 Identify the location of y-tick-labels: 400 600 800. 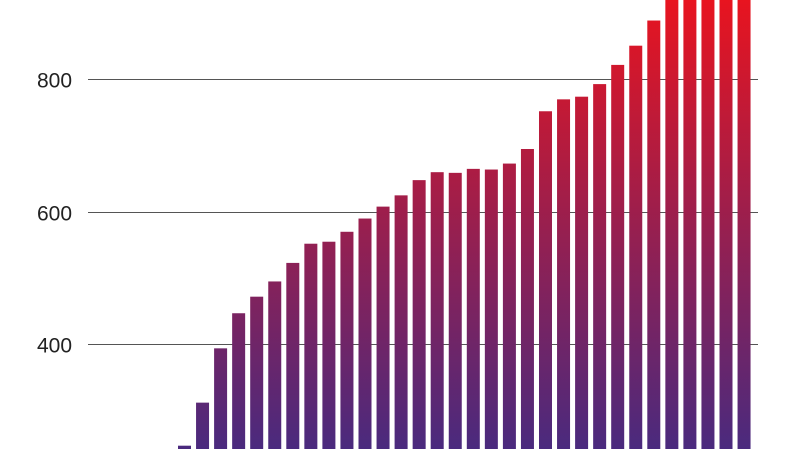
(54, 214).